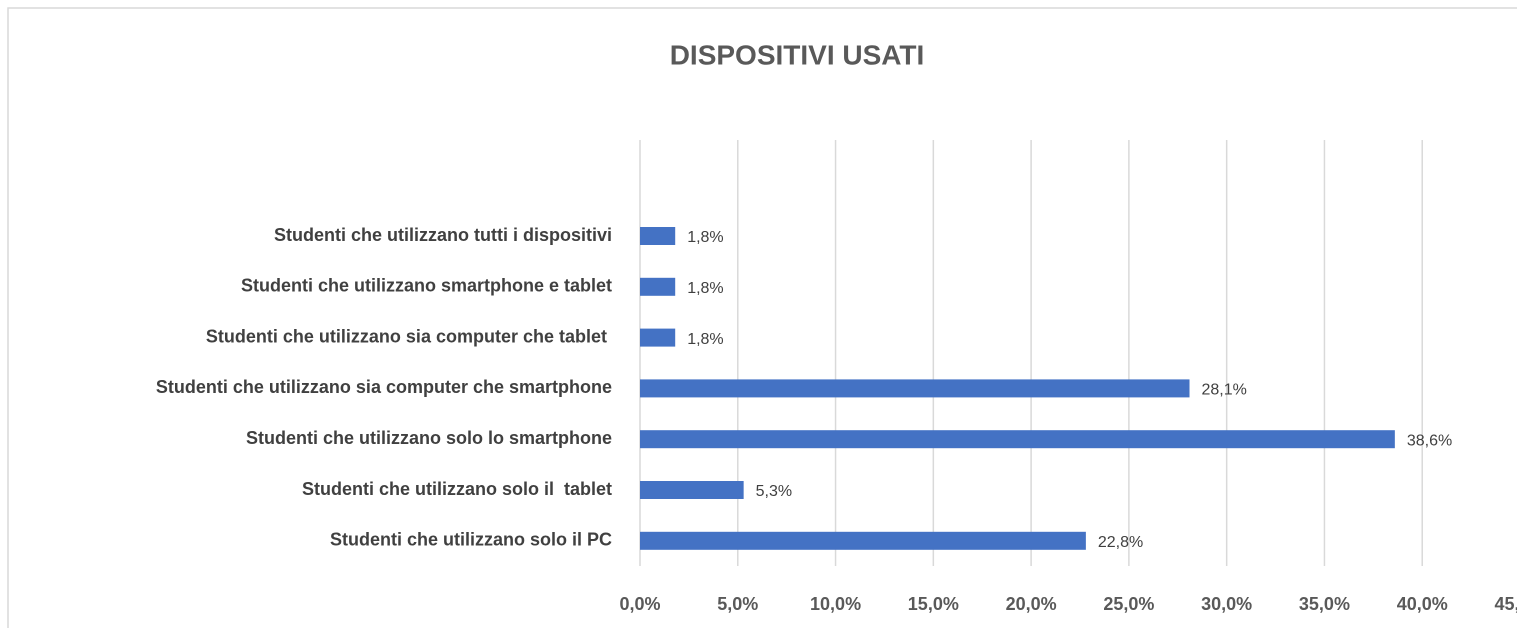 This screenshot has width=1517, height=628. I want to click on data-label: 38,6%, so click(1429, 440).